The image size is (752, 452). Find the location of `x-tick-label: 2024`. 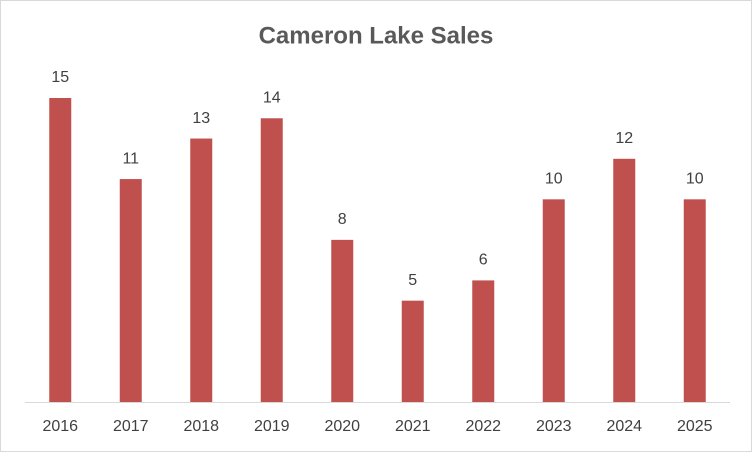

x-tick-label: 2024 is located at coordinates (624, 426).